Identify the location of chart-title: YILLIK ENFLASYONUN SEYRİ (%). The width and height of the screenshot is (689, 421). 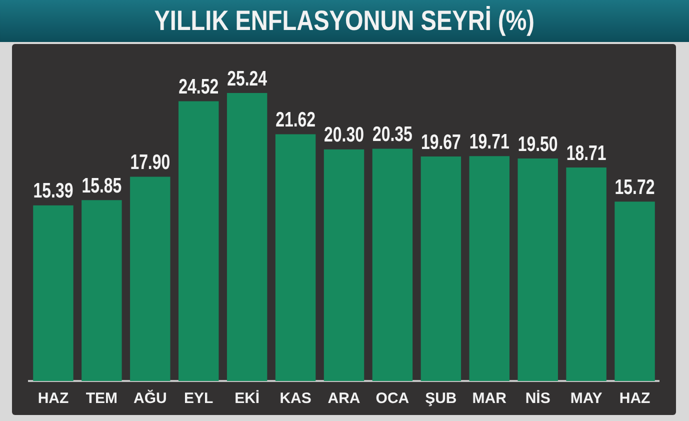
(344, 21).